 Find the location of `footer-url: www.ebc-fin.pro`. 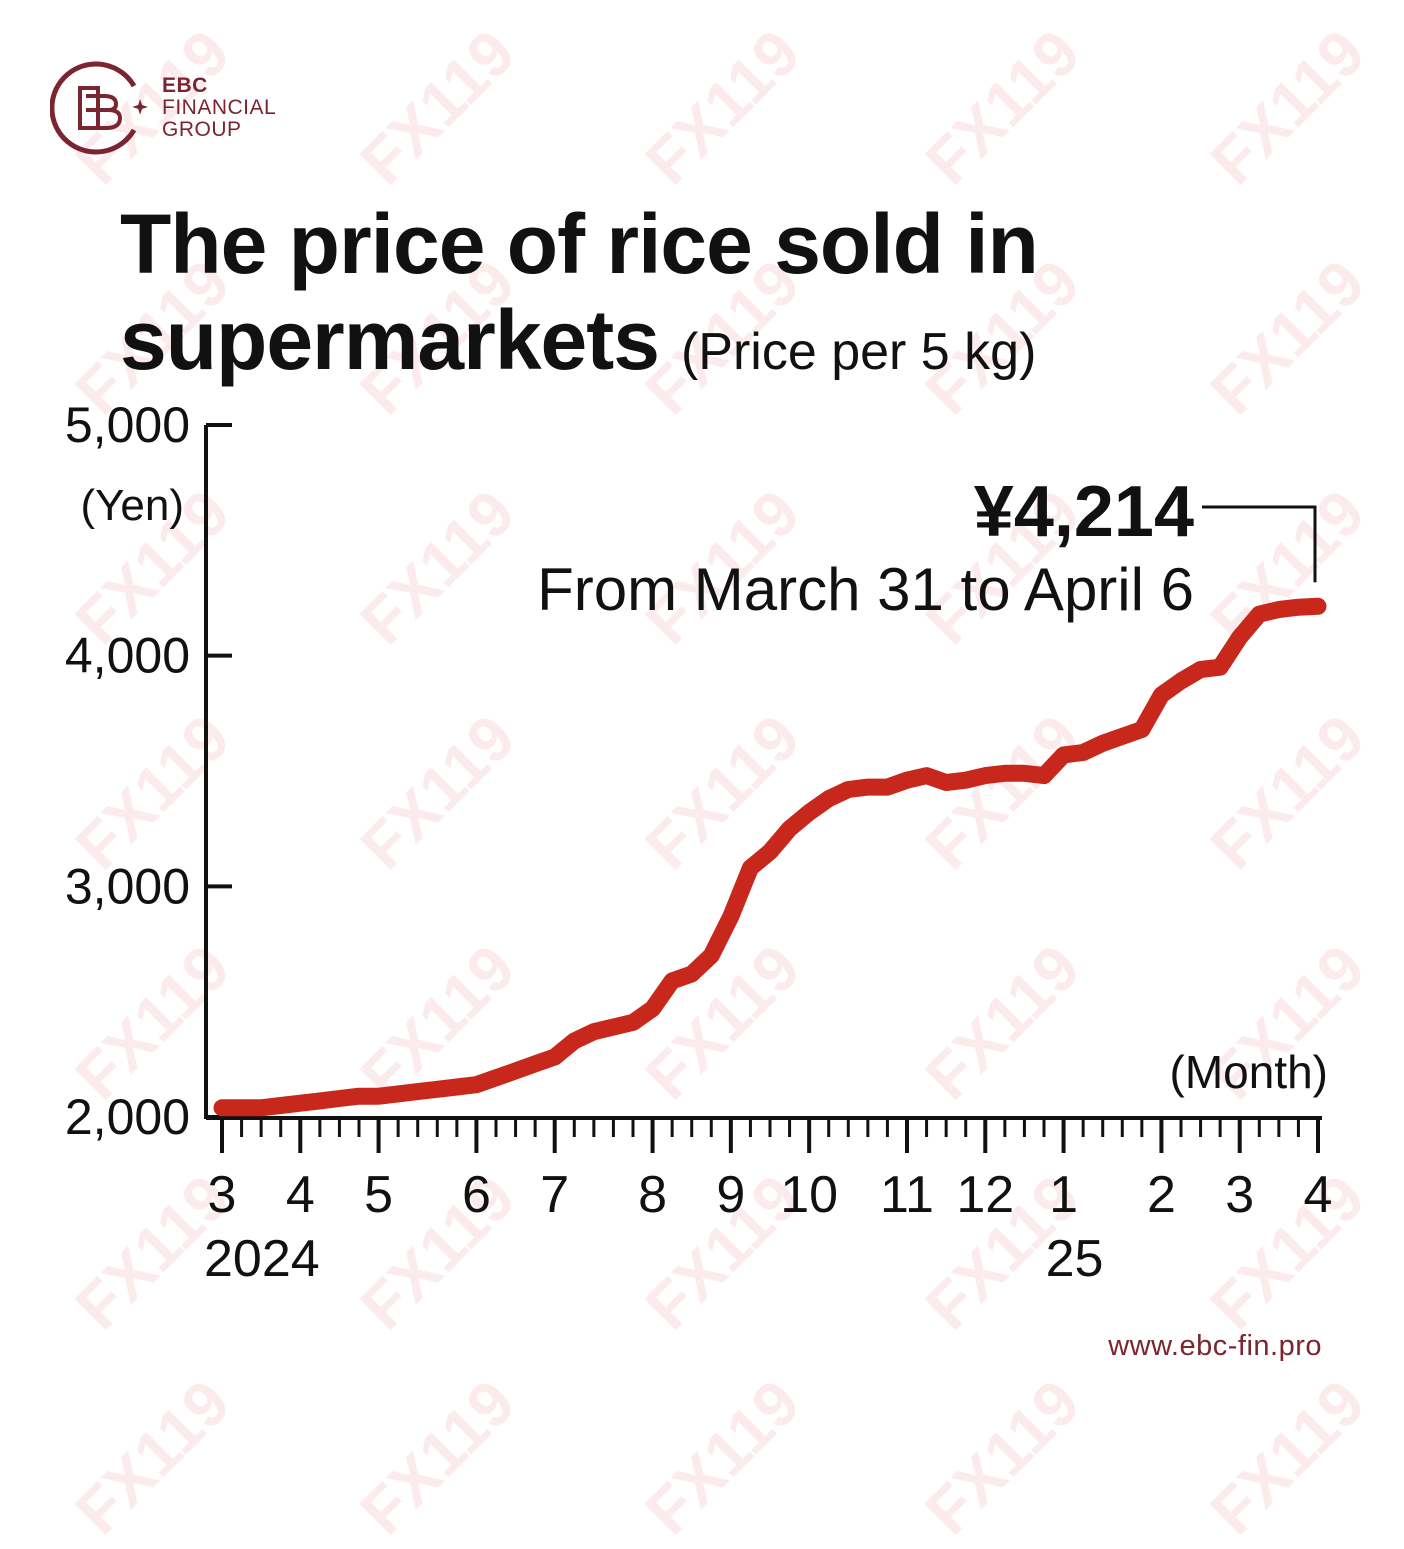

footer-url: www.ebc-fin.pro is located at coordinates (1215, 1346).